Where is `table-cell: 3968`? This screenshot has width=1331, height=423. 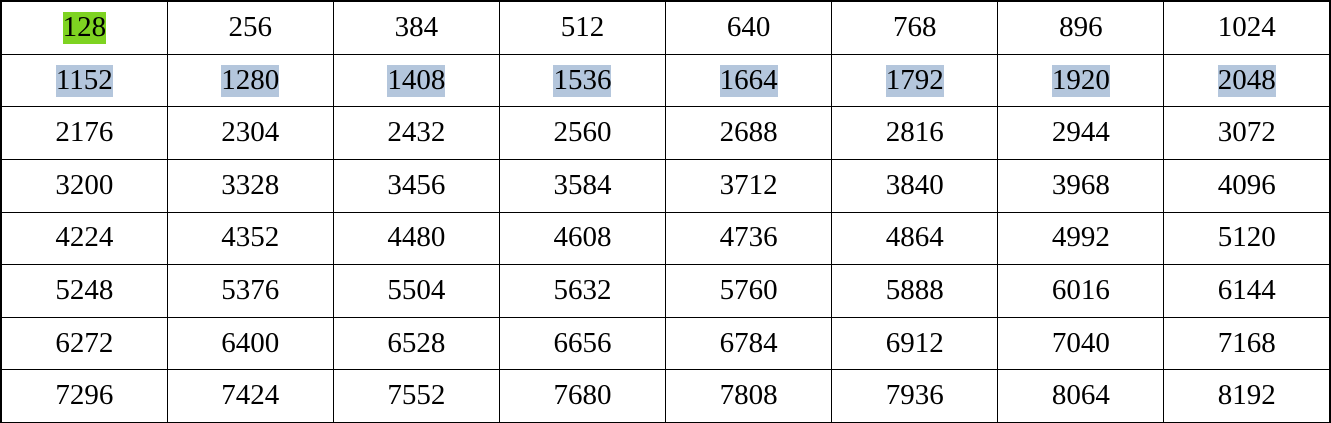
table-cell: 3968 is located at coordinates (1081, 186).